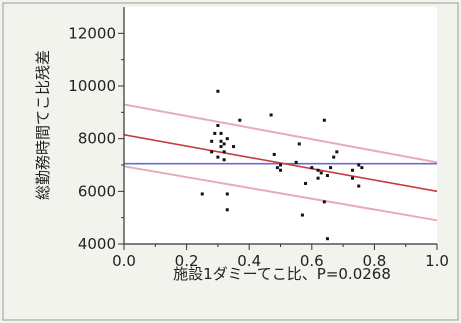 The width and height of the screenshot is (461, 323). Describe the element at coordinates (437, 261) in the screenshot. I see `x-tick-label: 1.0` at that location.